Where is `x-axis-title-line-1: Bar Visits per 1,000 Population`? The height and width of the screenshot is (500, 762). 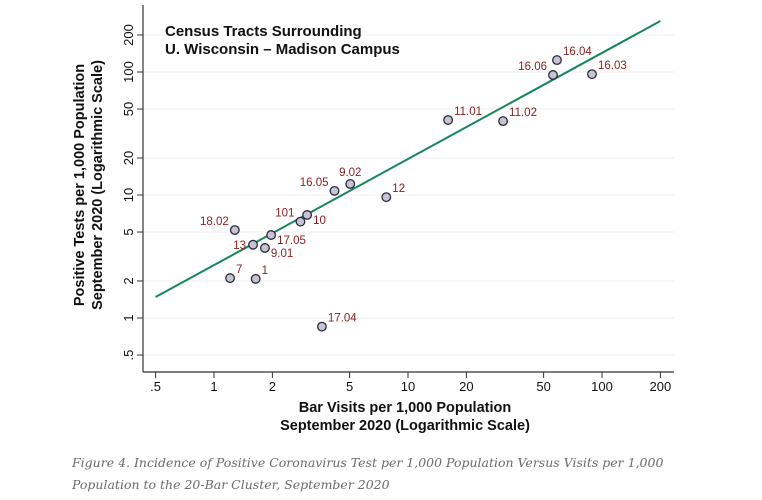
x-axis-title-line-1: Bar Visits per 1,000 Population is located at coordinates (405, 408).